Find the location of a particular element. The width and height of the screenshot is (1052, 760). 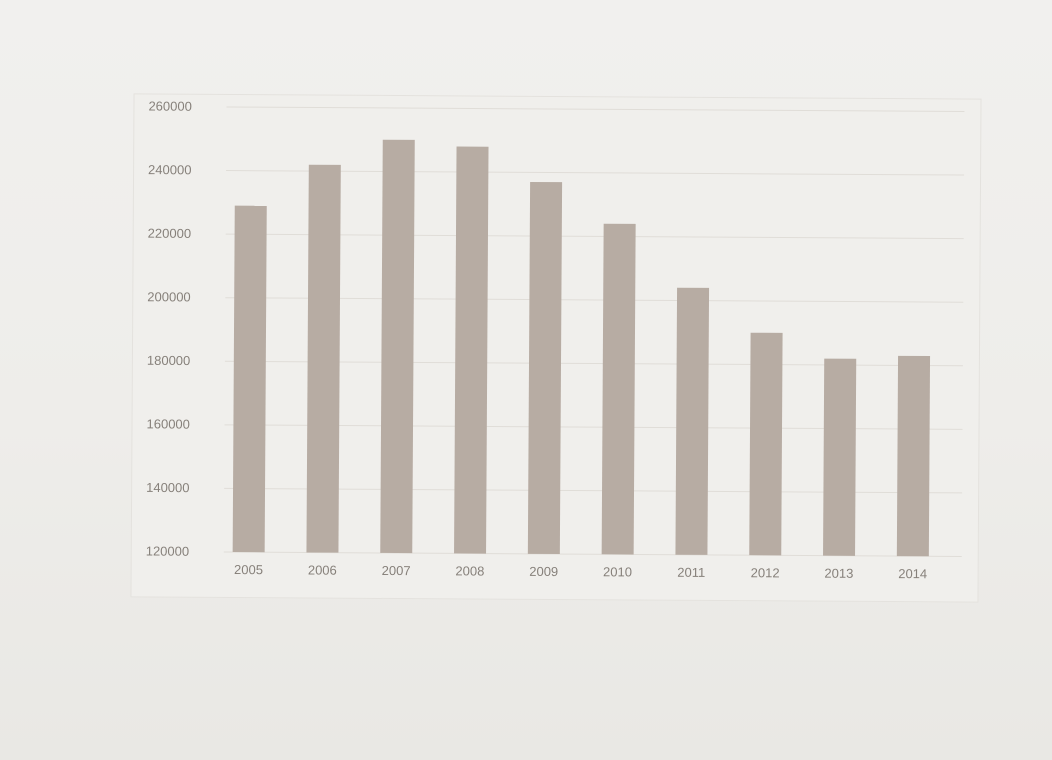

y-tick-label: 180000 is located at coordinates (168, 360).